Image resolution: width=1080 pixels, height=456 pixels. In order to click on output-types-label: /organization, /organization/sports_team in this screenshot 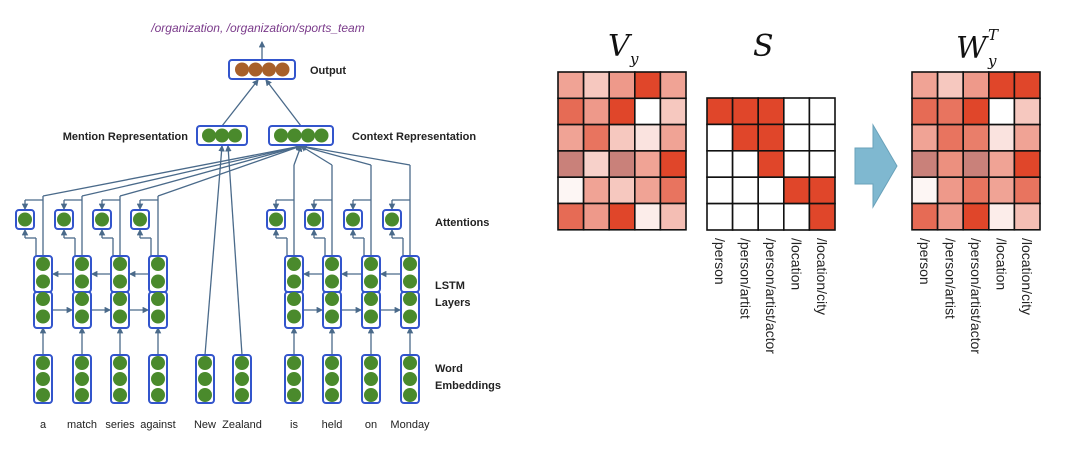, I will do `click(257, 28)`.